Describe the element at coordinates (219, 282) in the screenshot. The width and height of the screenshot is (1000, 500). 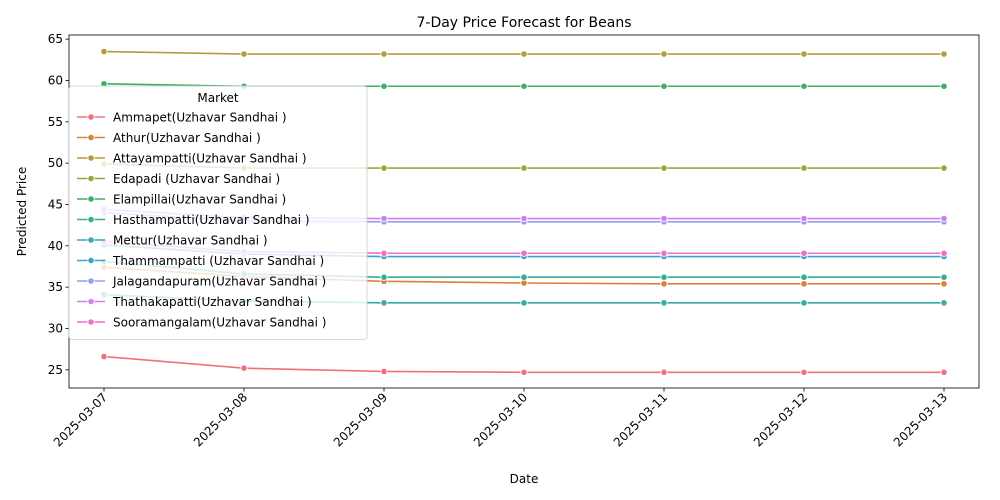
I see `legend-label: Jalagandapuram(Uzhavar Sandhai )` at that location.